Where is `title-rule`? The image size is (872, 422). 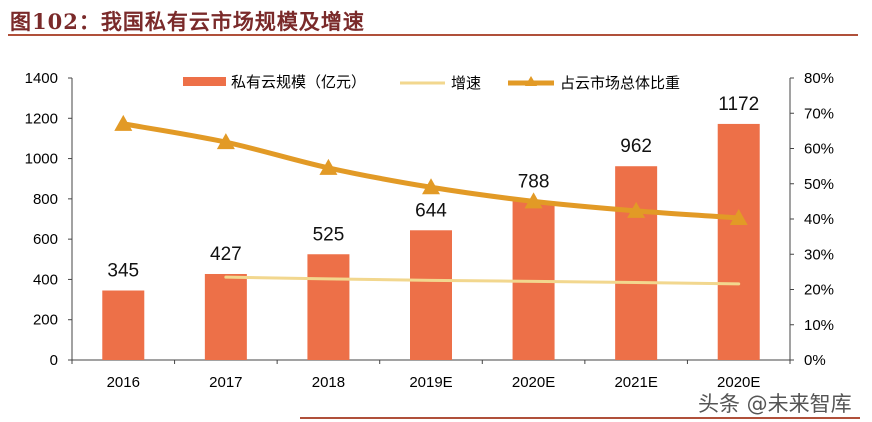 title-rule is located at coordinates (433, 35).